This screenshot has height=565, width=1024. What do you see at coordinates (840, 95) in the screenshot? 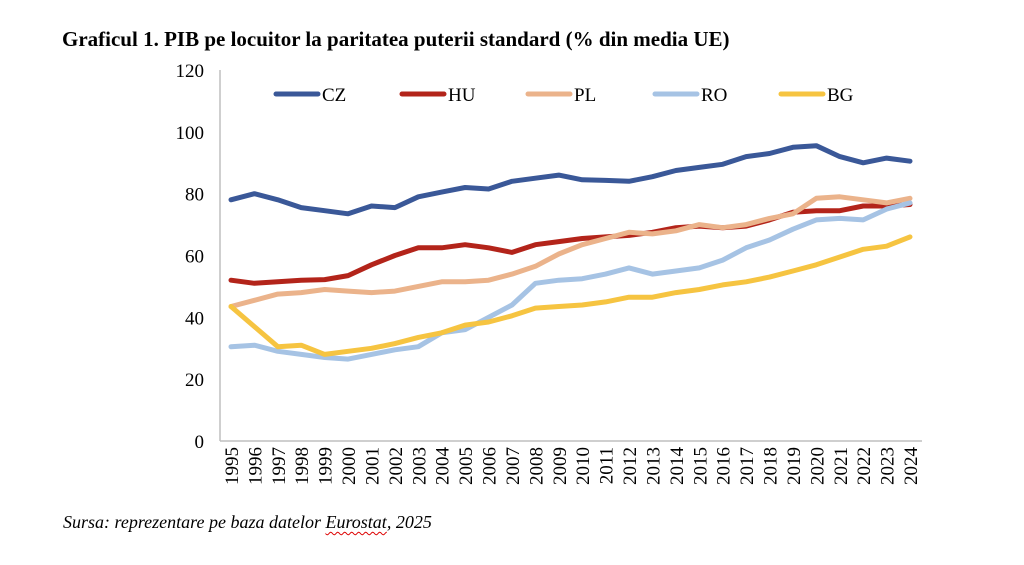
I see `legend-label: BG` at bounding box center [840, 95].